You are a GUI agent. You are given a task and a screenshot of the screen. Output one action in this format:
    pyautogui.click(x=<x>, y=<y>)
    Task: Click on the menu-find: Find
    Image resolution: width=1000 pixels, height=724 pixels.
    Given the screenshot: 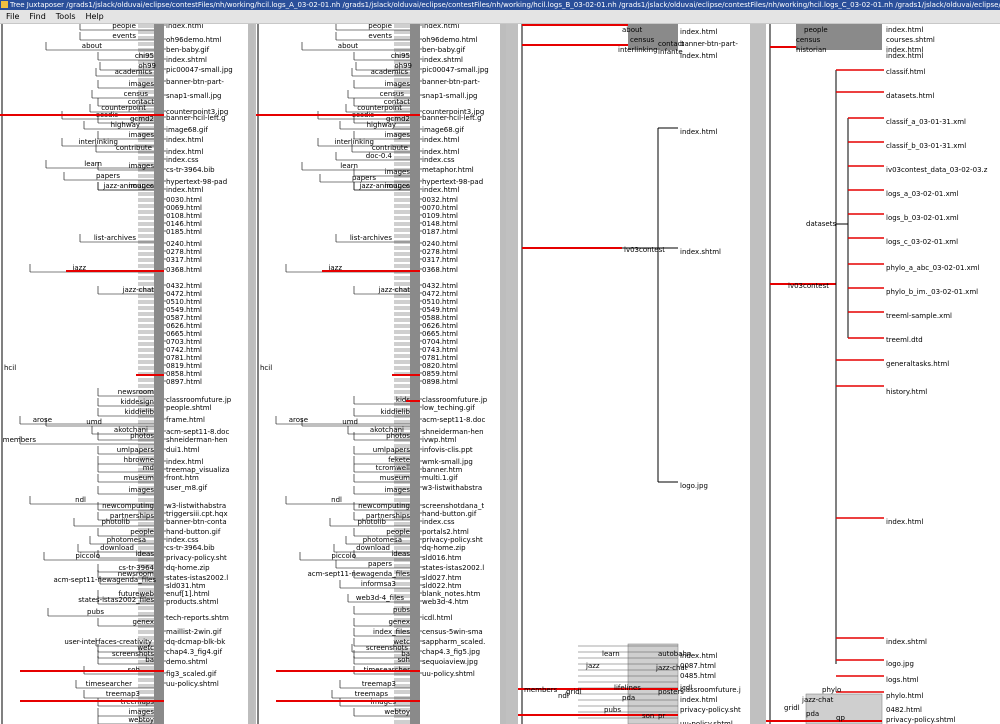 What is the action you would take?
    pyautogui.click(x=37, y=16)
    